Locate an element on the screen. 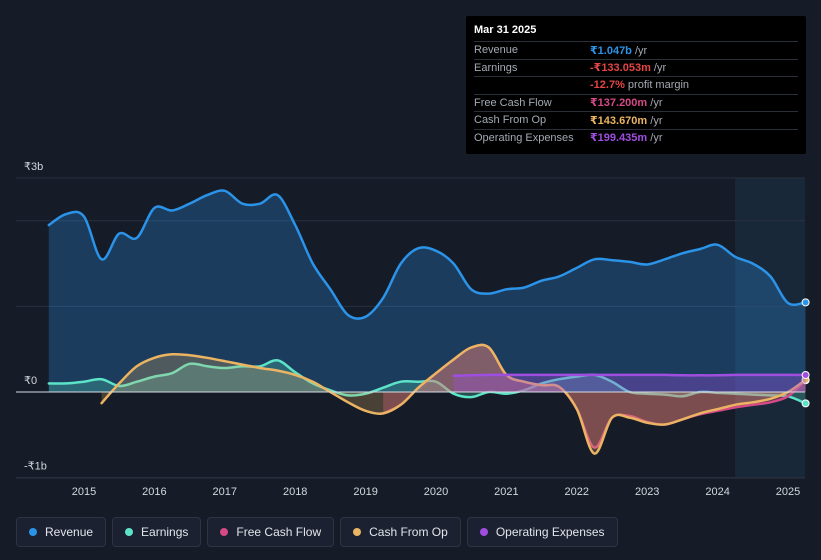 The width and height of the screenshot is (821, 560). x-tick-label-2022: 2022 is located at coordinates (577, 492).